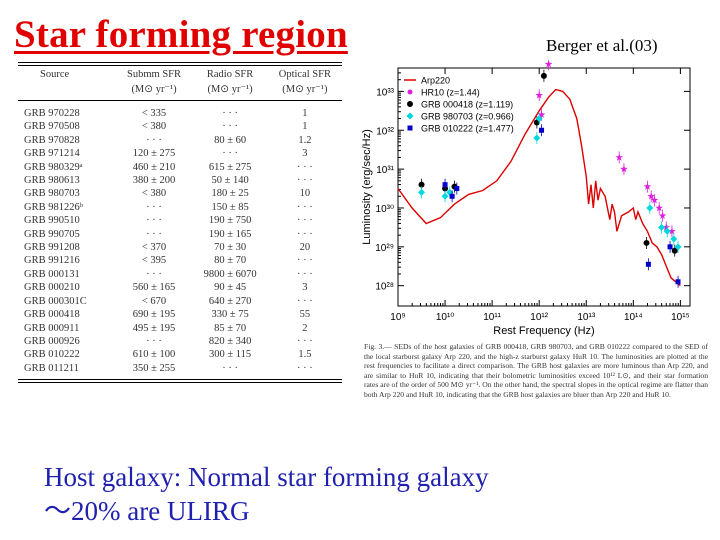  Describe the element at coordinates (52, 194) in the screenshot. I see `cell-source: GRB 980703` at that location.